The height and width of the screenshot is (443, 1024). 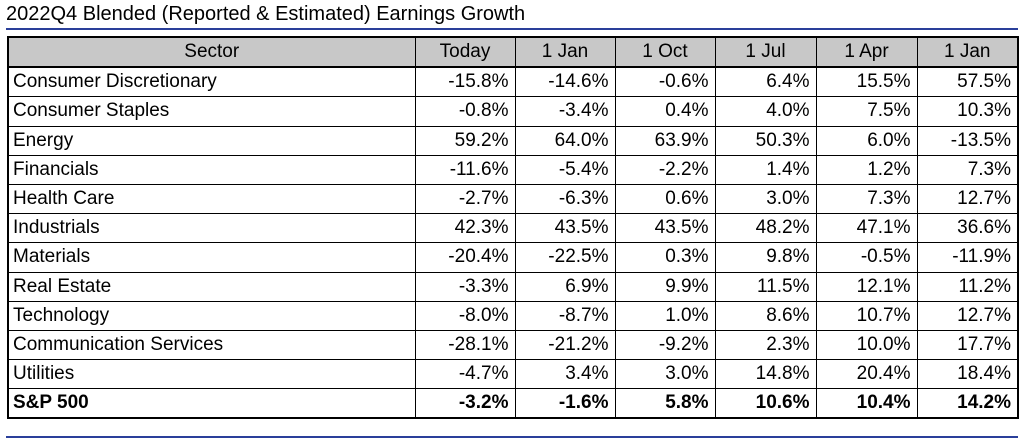 I want to click on value-cell: -3.4%, so click(x=565, y=111).